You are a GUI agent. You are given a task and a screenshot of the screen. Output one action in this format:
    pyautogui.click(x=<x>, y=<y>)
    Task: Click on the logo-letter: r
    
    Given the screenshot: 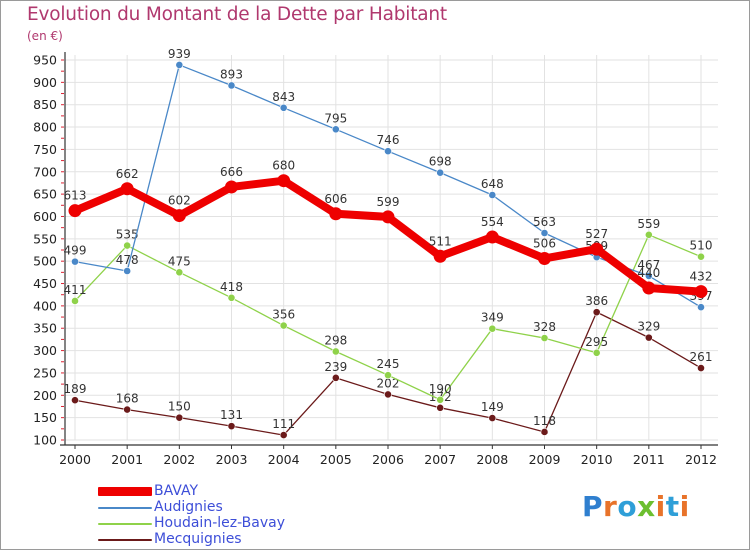 What is the action you would take?
    pyautogui.click(x=610, y=506)
    